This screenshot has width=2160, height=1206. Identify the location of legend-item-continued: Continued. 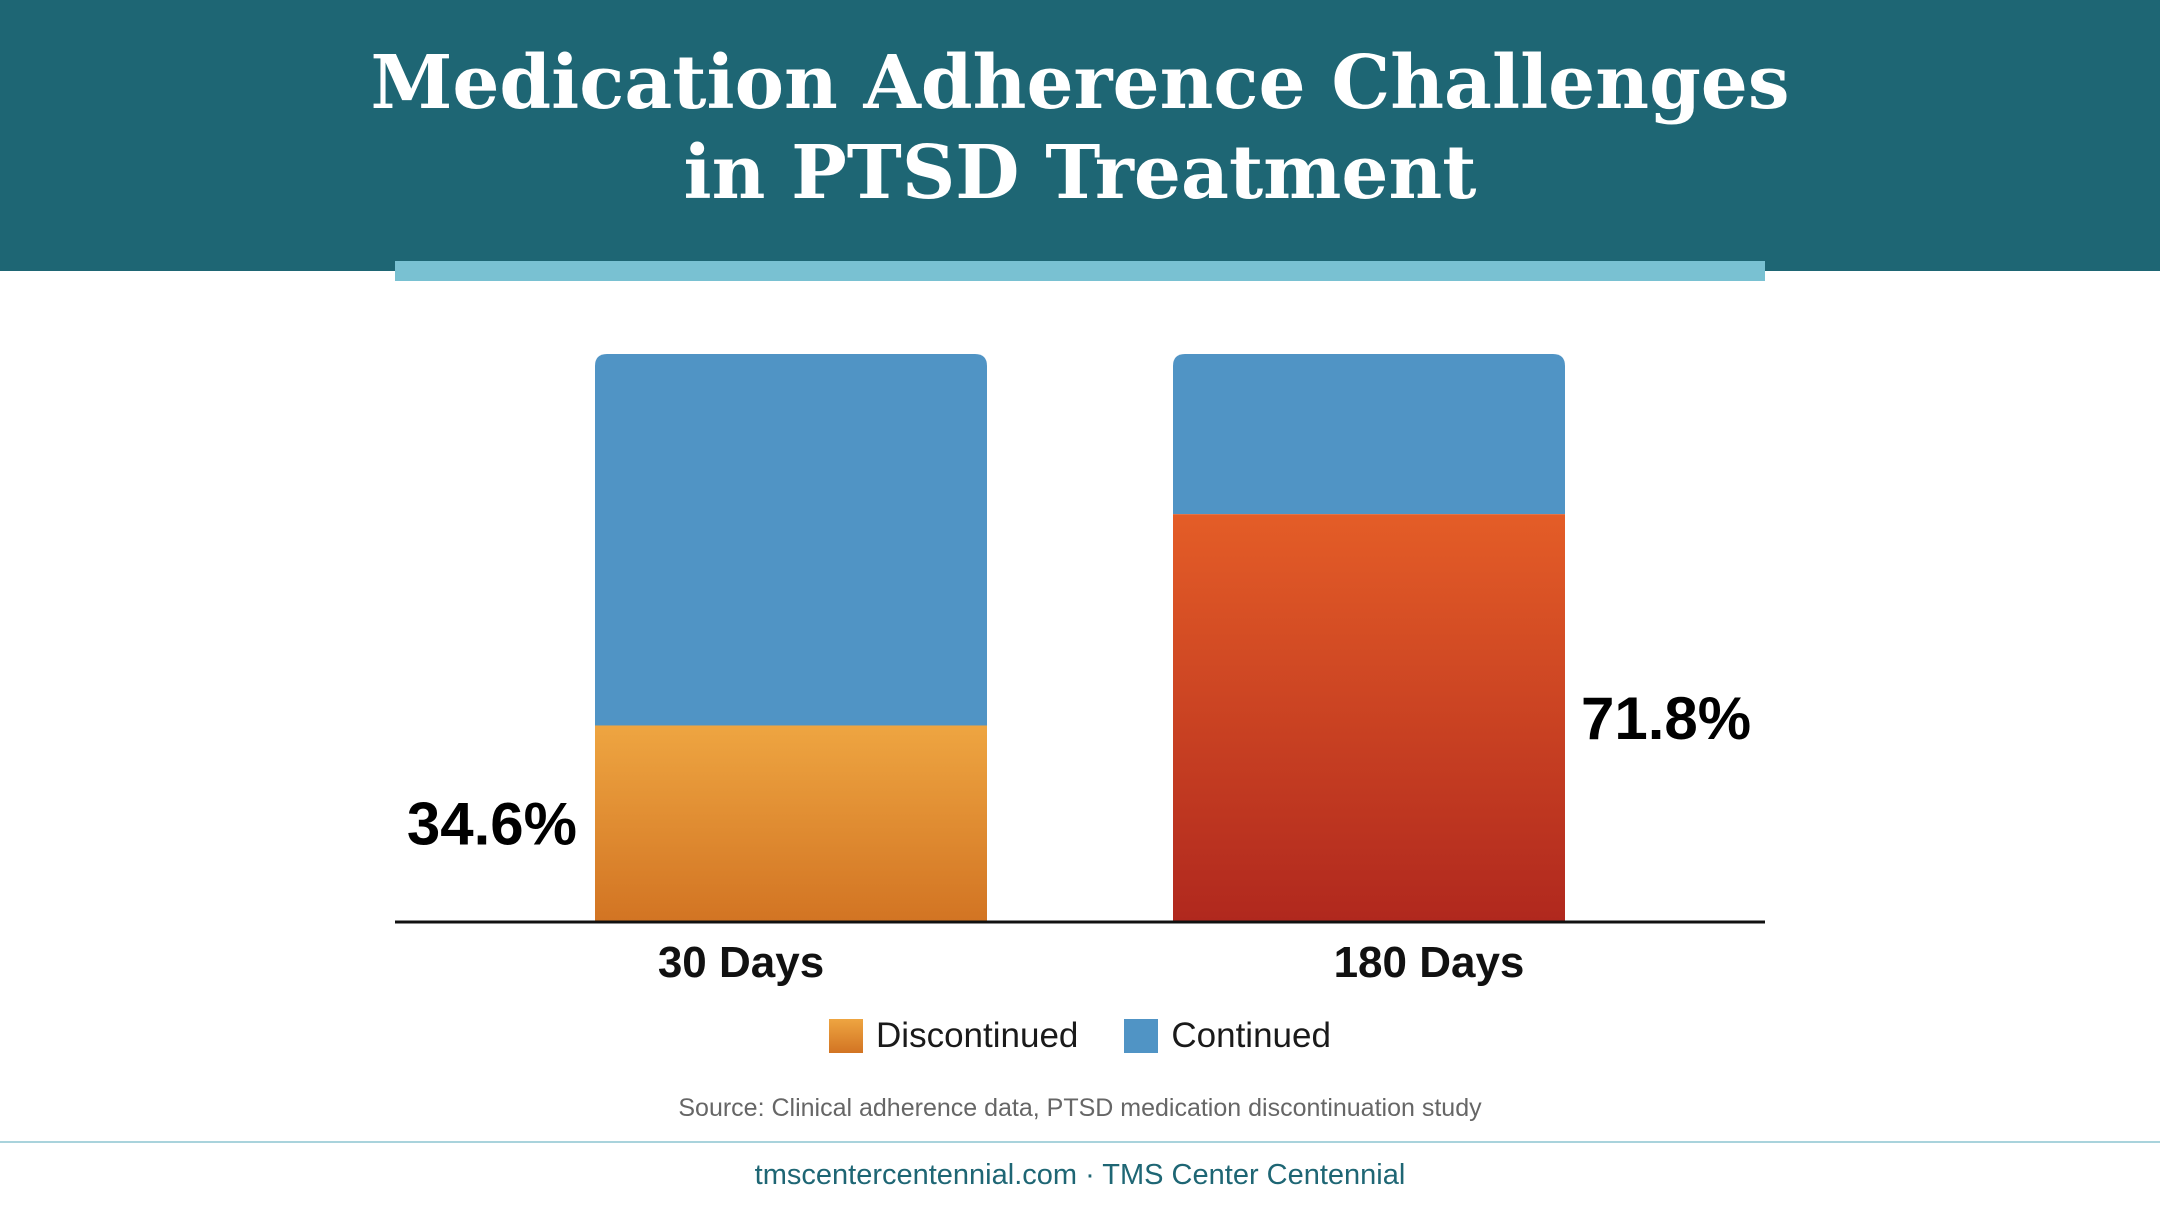
(1227, 1036).